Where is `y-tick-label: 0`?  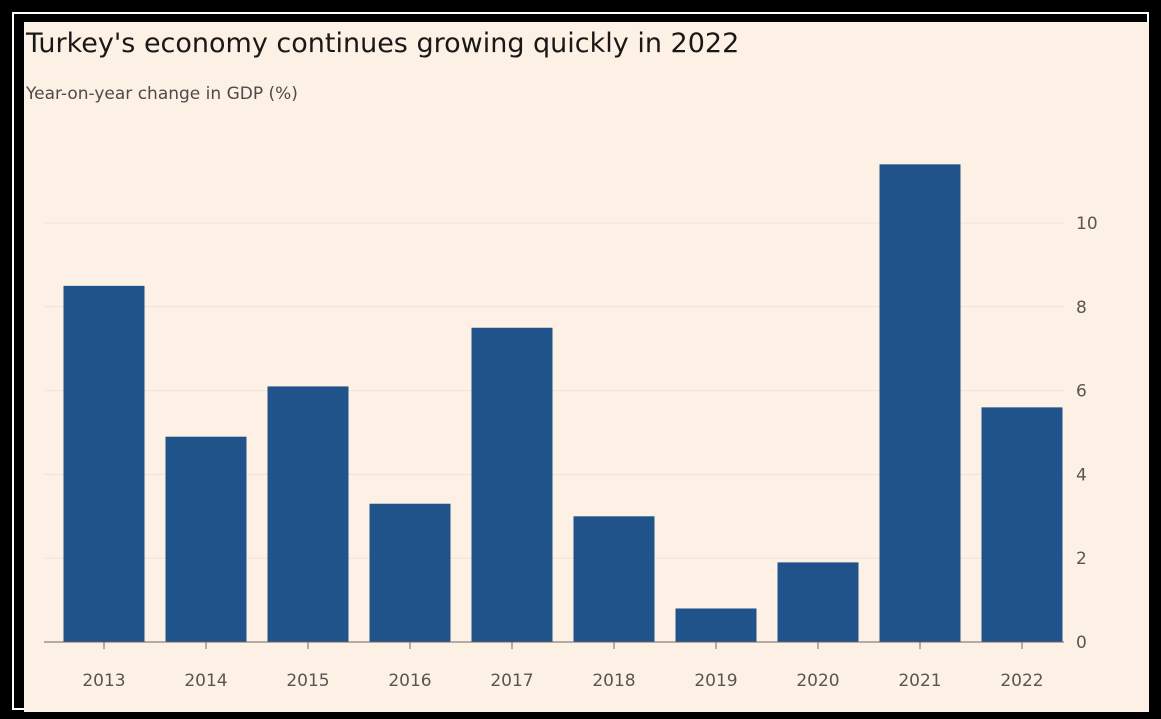 y-tick-label: 0 is located at coordinates (1081, 643).